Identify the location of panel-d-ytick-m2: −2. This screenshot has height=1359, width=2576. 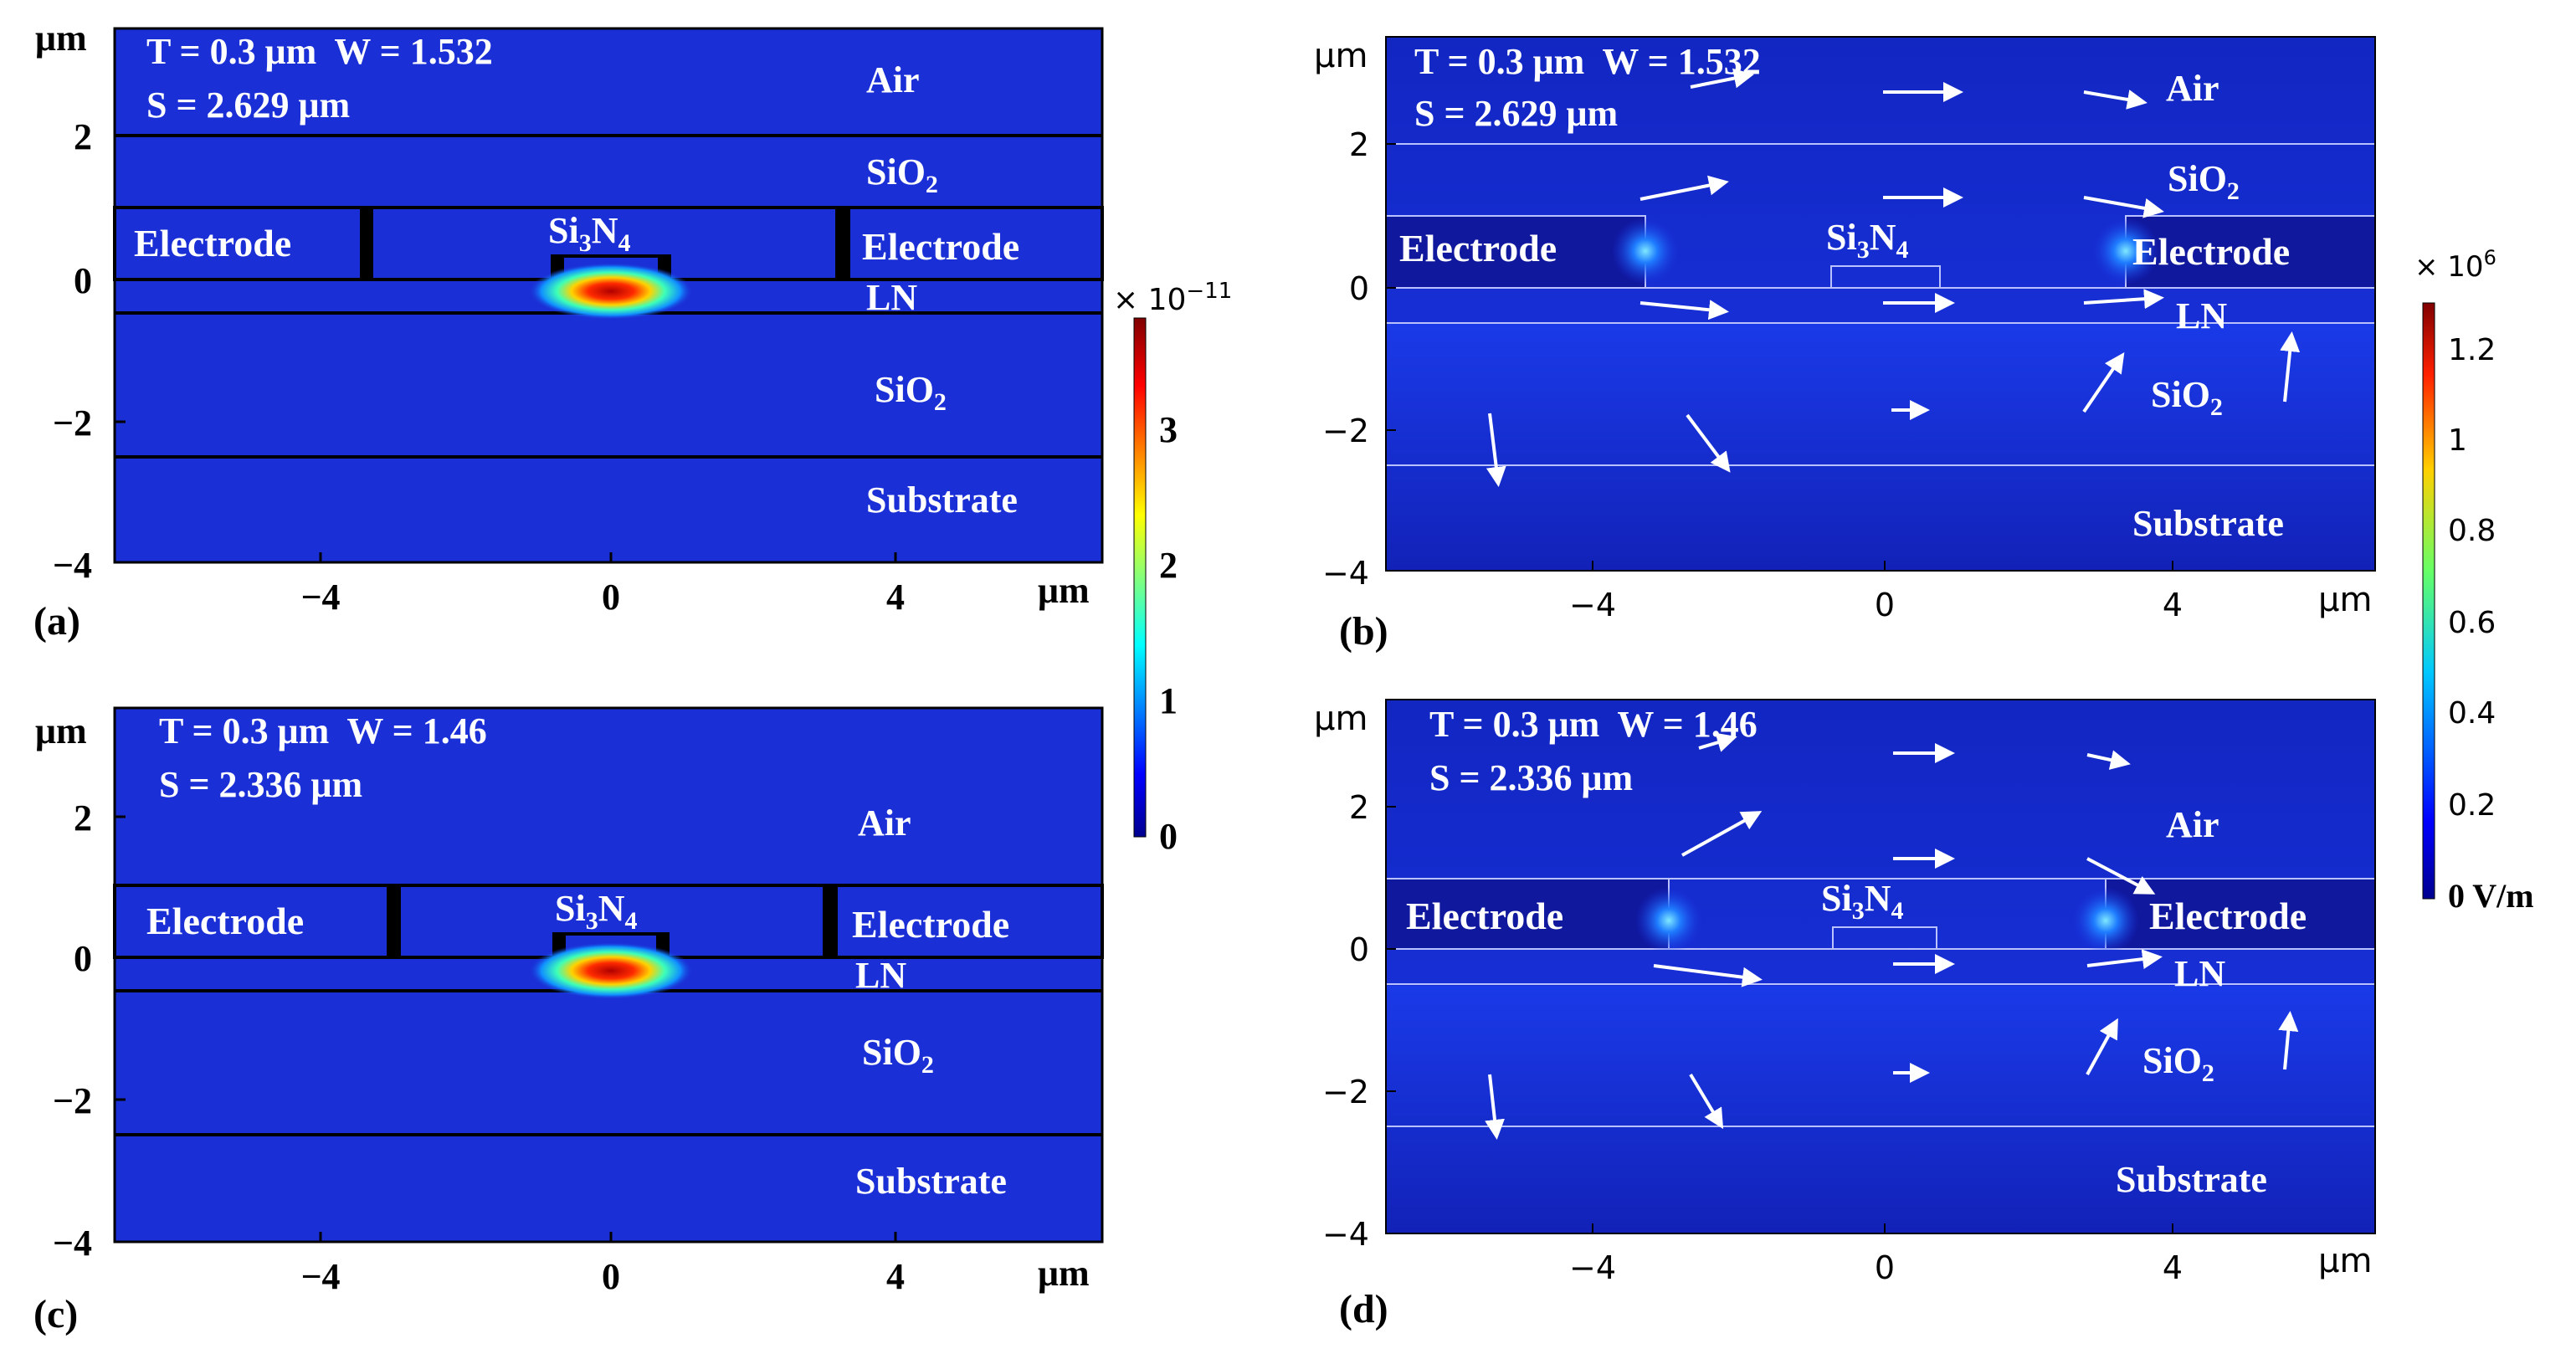
(1345, 1092).